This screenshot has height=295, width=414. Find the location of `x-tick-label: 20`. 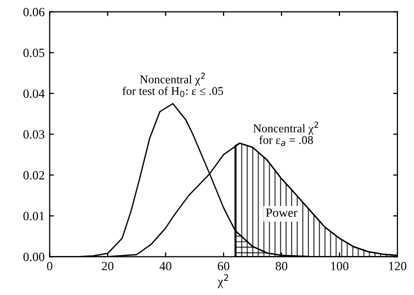

x-tick-label: 20 is located at coordinates (108, 266).